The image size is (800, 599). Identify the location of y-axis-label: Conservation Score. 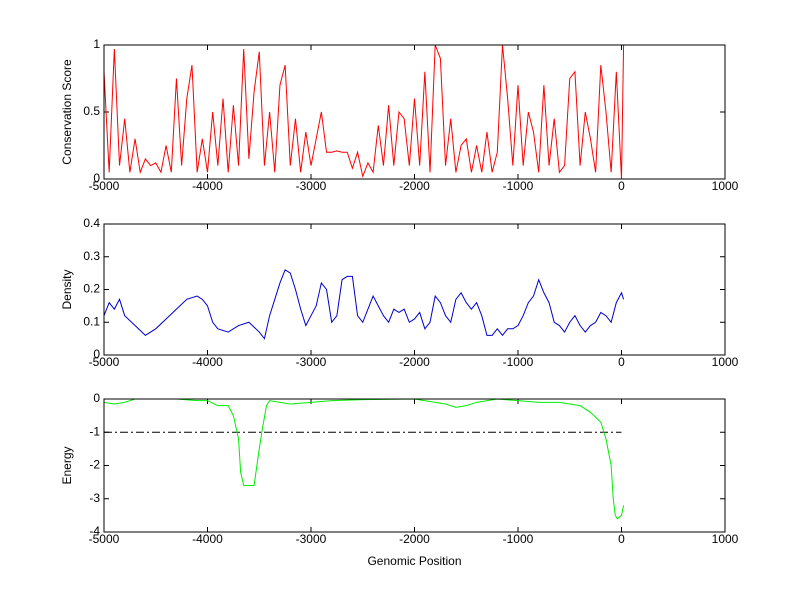
(67, 112).